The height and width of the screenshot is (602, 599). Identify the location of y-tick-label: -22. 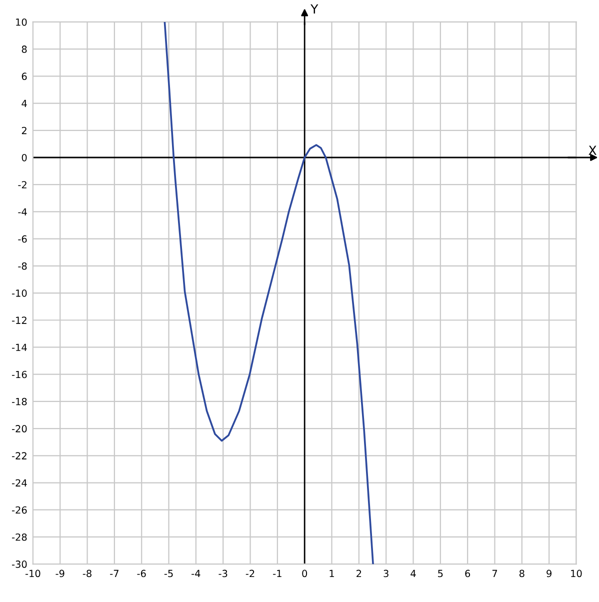
(19, 456).